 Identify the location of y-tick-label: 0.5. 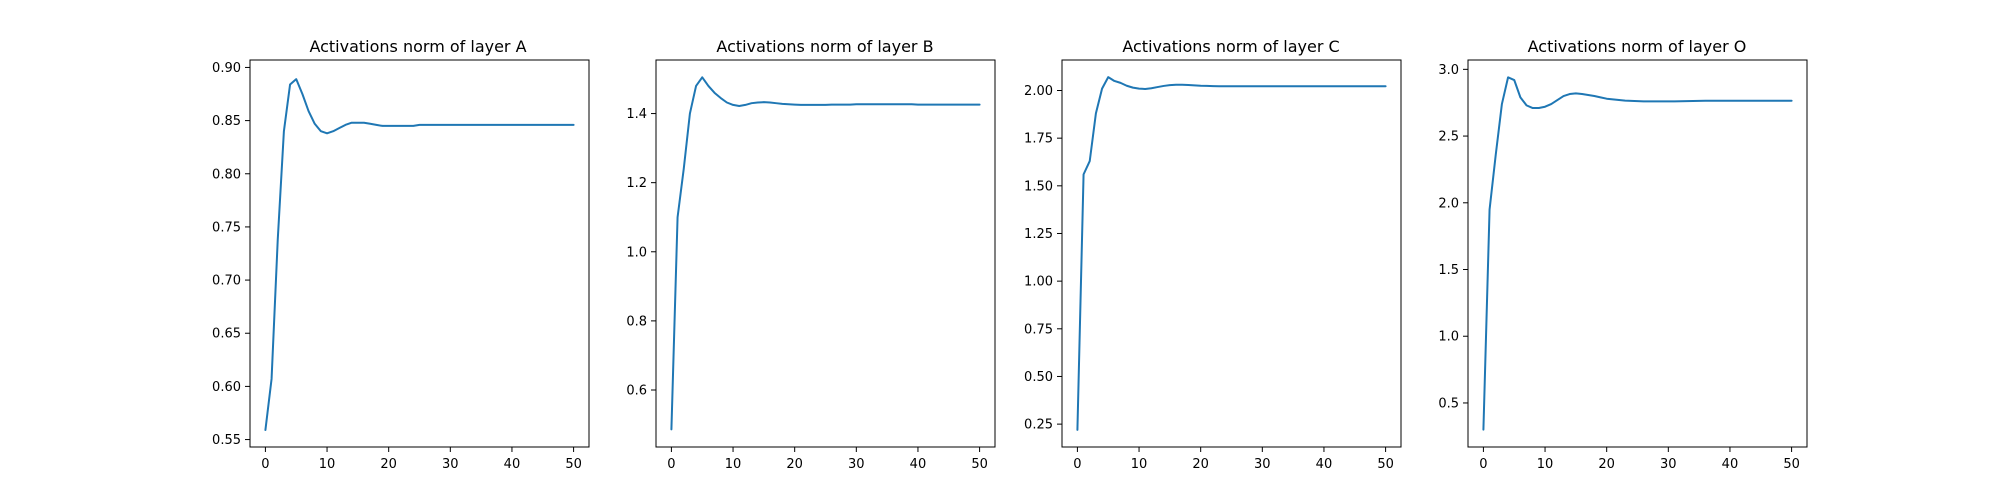
(1448, 403).